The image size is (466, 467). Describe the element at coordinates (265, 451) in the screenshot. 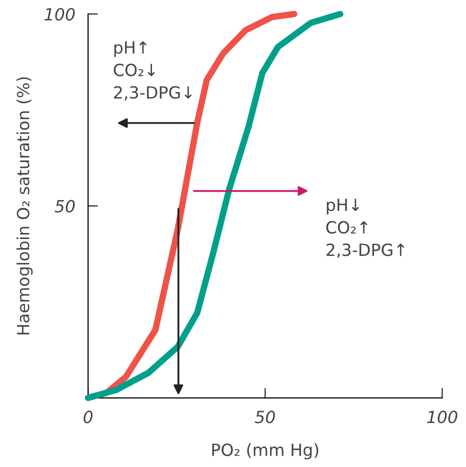

I see `x-axis-title: PO₂ (mm Hg)` at that location.